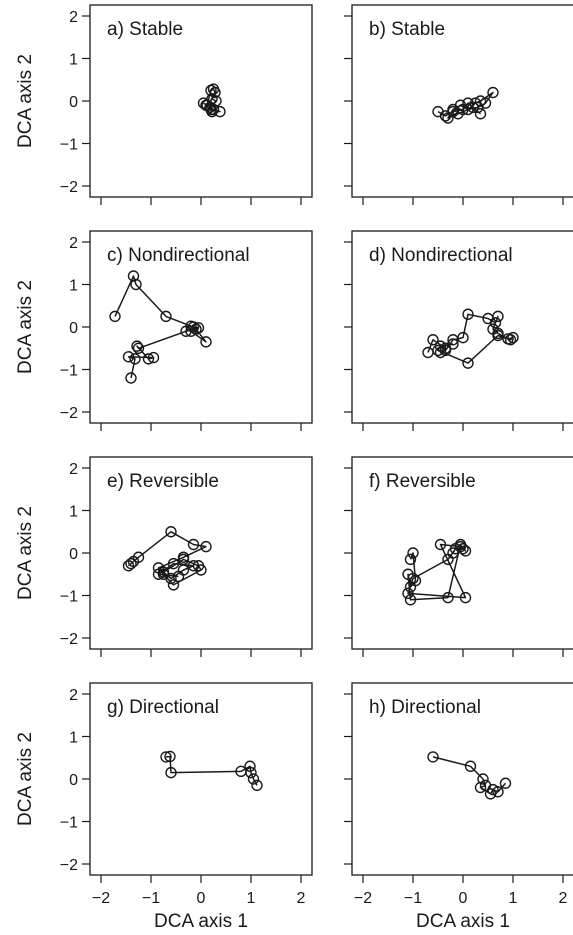 The image size is (573, 935). What do you see at coordinates (186, 794) in the screenshot?
I see `panel-g: −2 −1 0 1 2 −2 −1 0 1 2 g) Directional` at bounding box center [186, 794].